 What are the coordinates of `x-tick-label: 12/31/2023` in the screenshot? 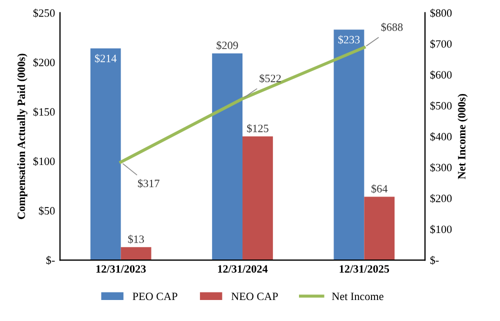 It's located at (121, 269).